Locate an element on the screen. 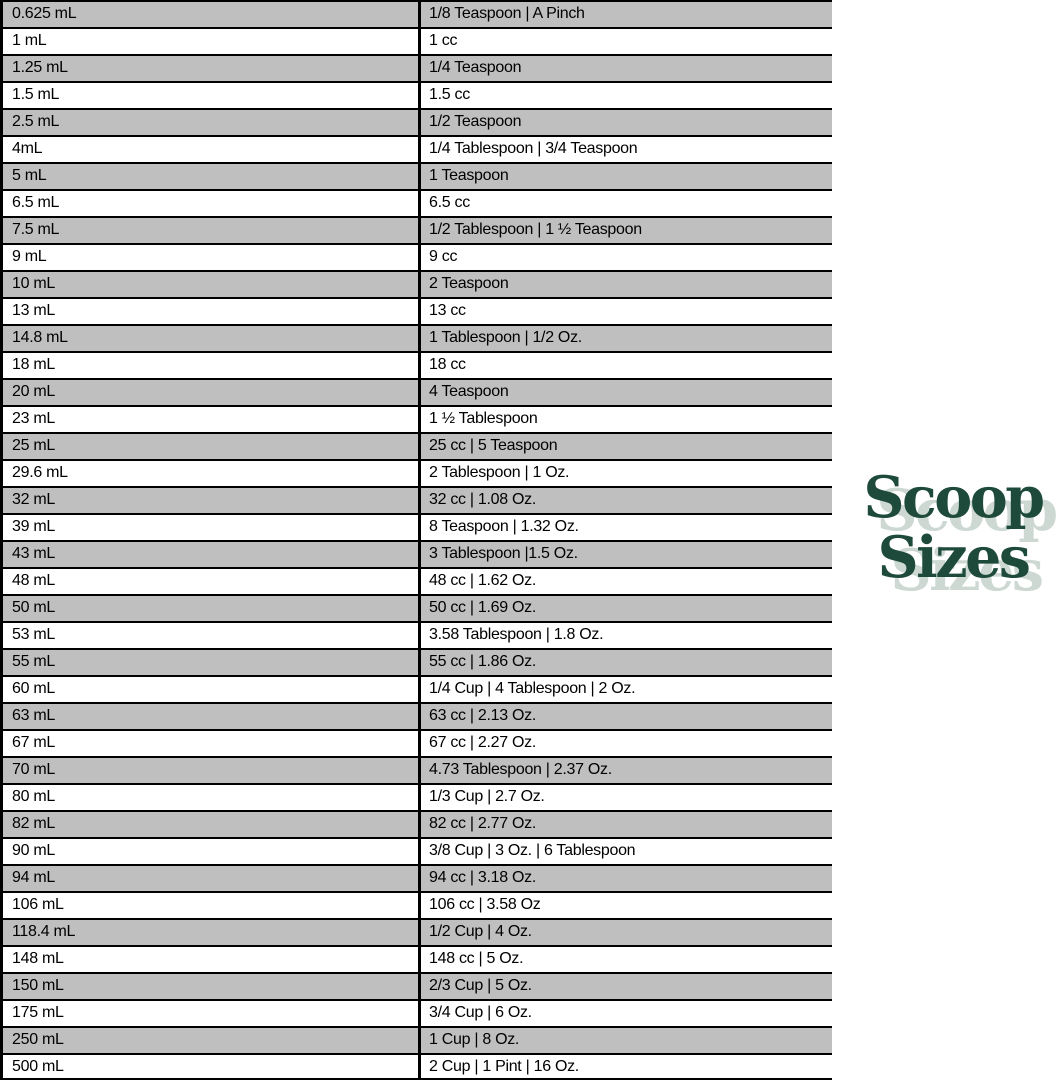 This screenshot has height=1080, width=1063. equiv-cell: 25 cc | 5 Teaspoon is located at coordinates (493, 445).